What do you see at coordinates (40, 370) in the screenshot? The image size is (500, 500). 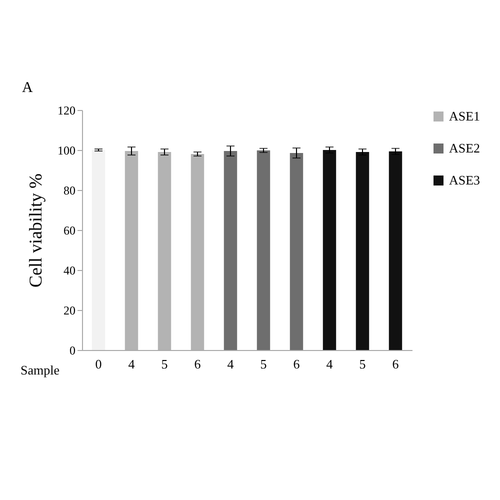 I see `x-axis-title: Sample` at bounding box center [40, 370].